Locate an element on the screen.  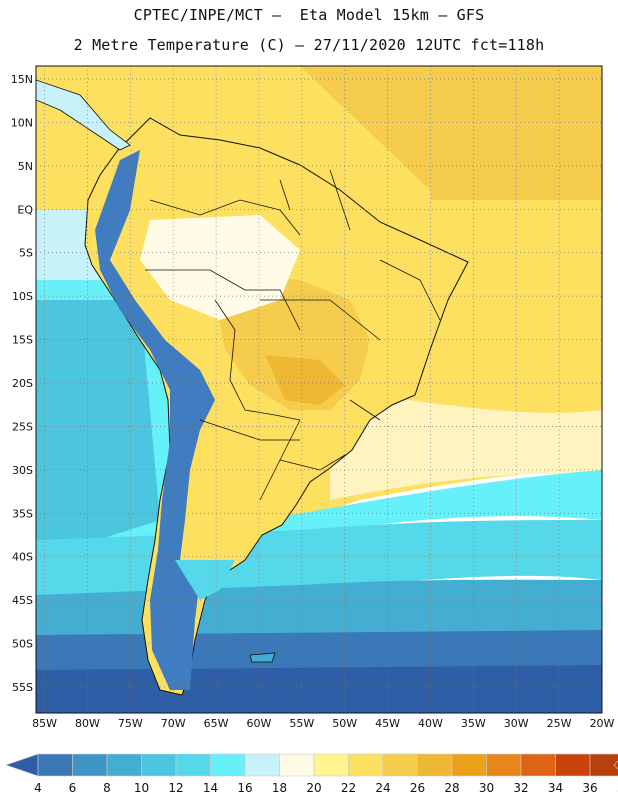
latitude-label: 15S is located at coordinates (22, 340).